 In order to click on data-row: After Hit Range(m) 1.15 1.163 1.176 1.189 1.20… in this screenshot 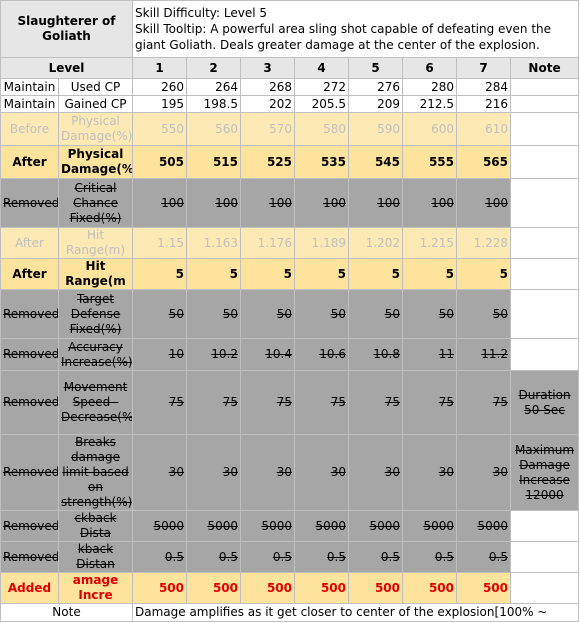, I will do `click(290, 243)`.